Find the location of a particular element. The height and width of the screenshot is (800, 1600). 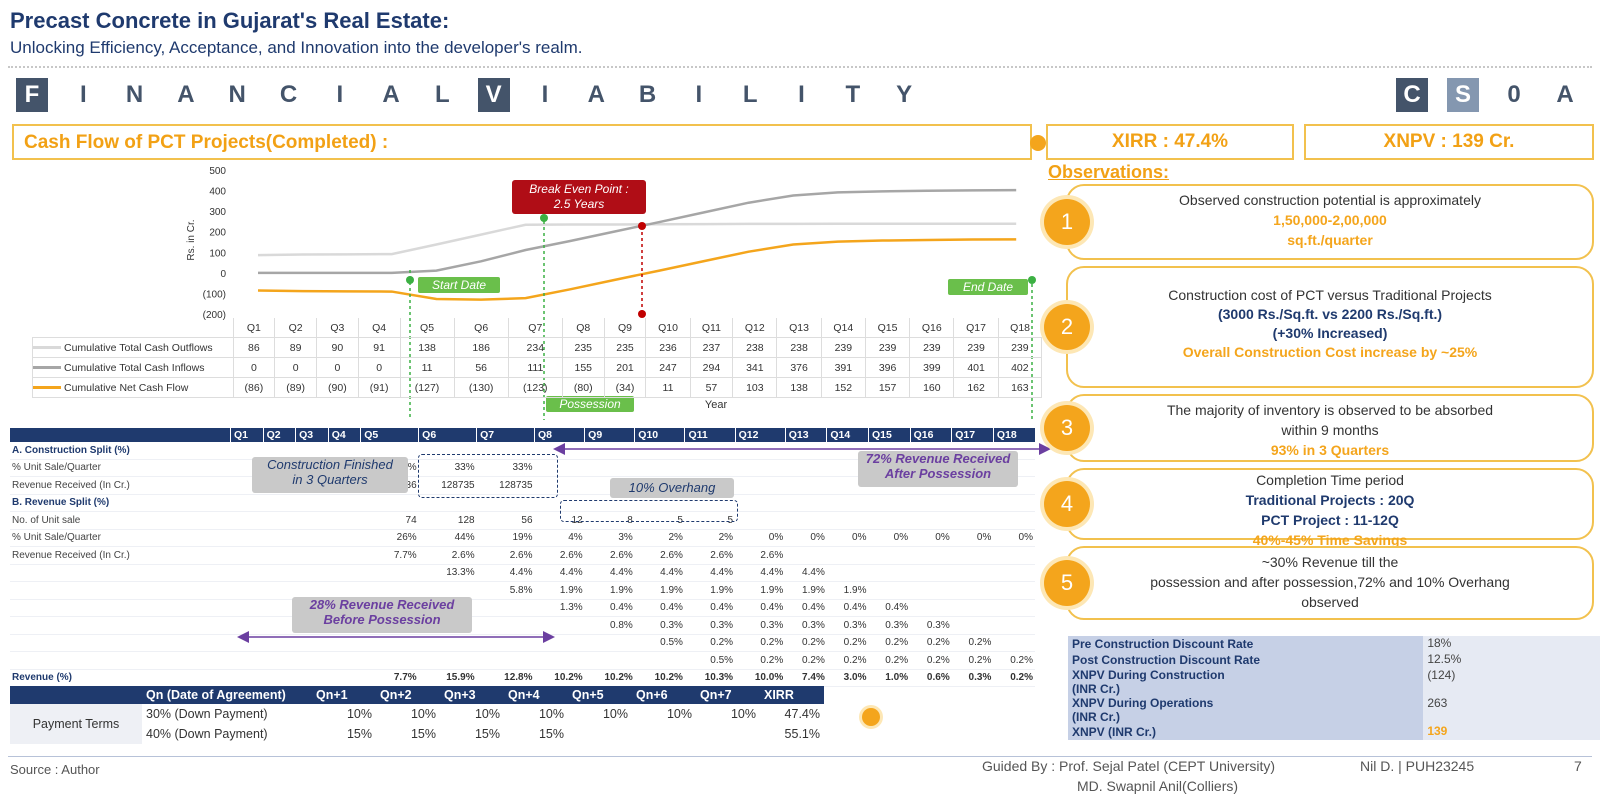

overhang-note: 10% Overhang is located at coordinates (672, 488).